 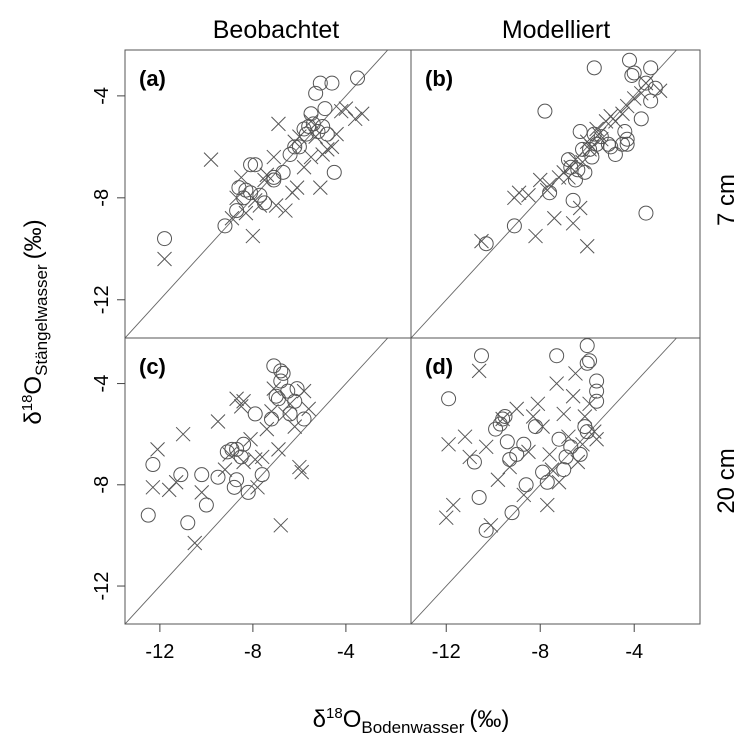 I want to click on y-tick-label: -12, so click(x=102, y=299).